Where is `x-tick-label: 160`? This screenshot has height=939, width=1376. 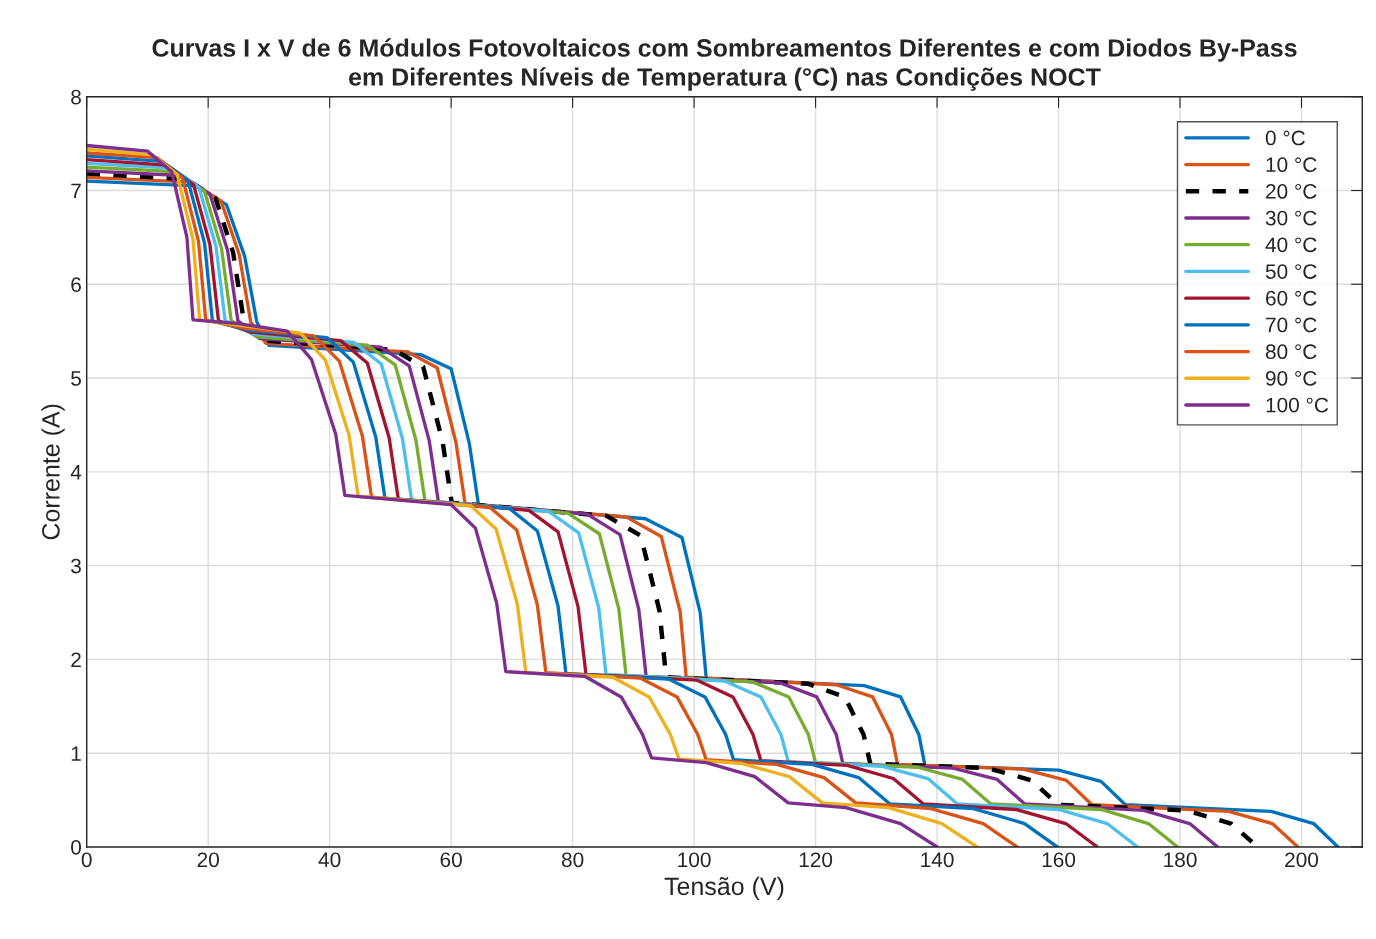
x-tick-label: 160 is located at coordinates (1059, 860).